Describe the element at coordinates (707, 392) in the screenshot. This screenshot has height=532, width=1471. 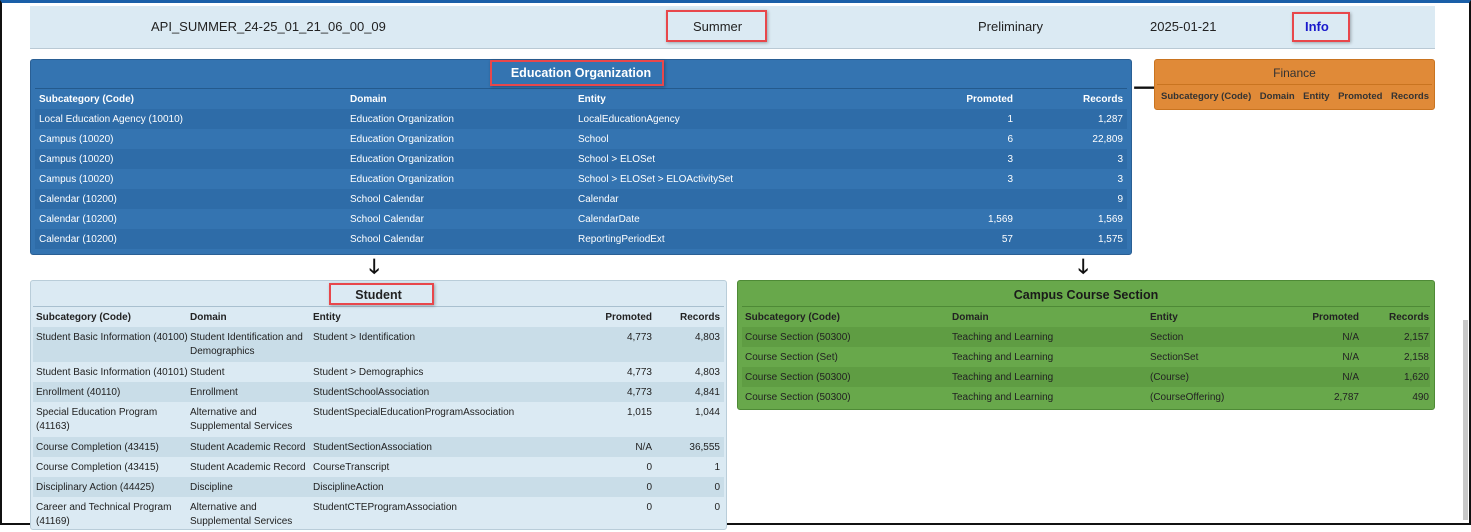
I see `cell-records: 4,841` at that location.